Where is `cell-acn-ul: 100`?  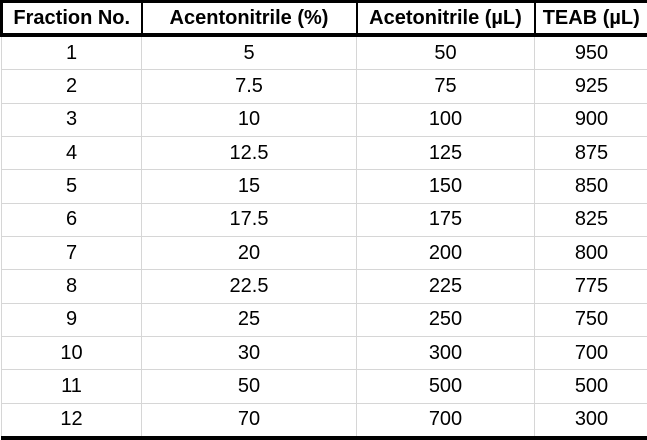
cell-acn-ul: 100 is located at coordinates (445, 120).